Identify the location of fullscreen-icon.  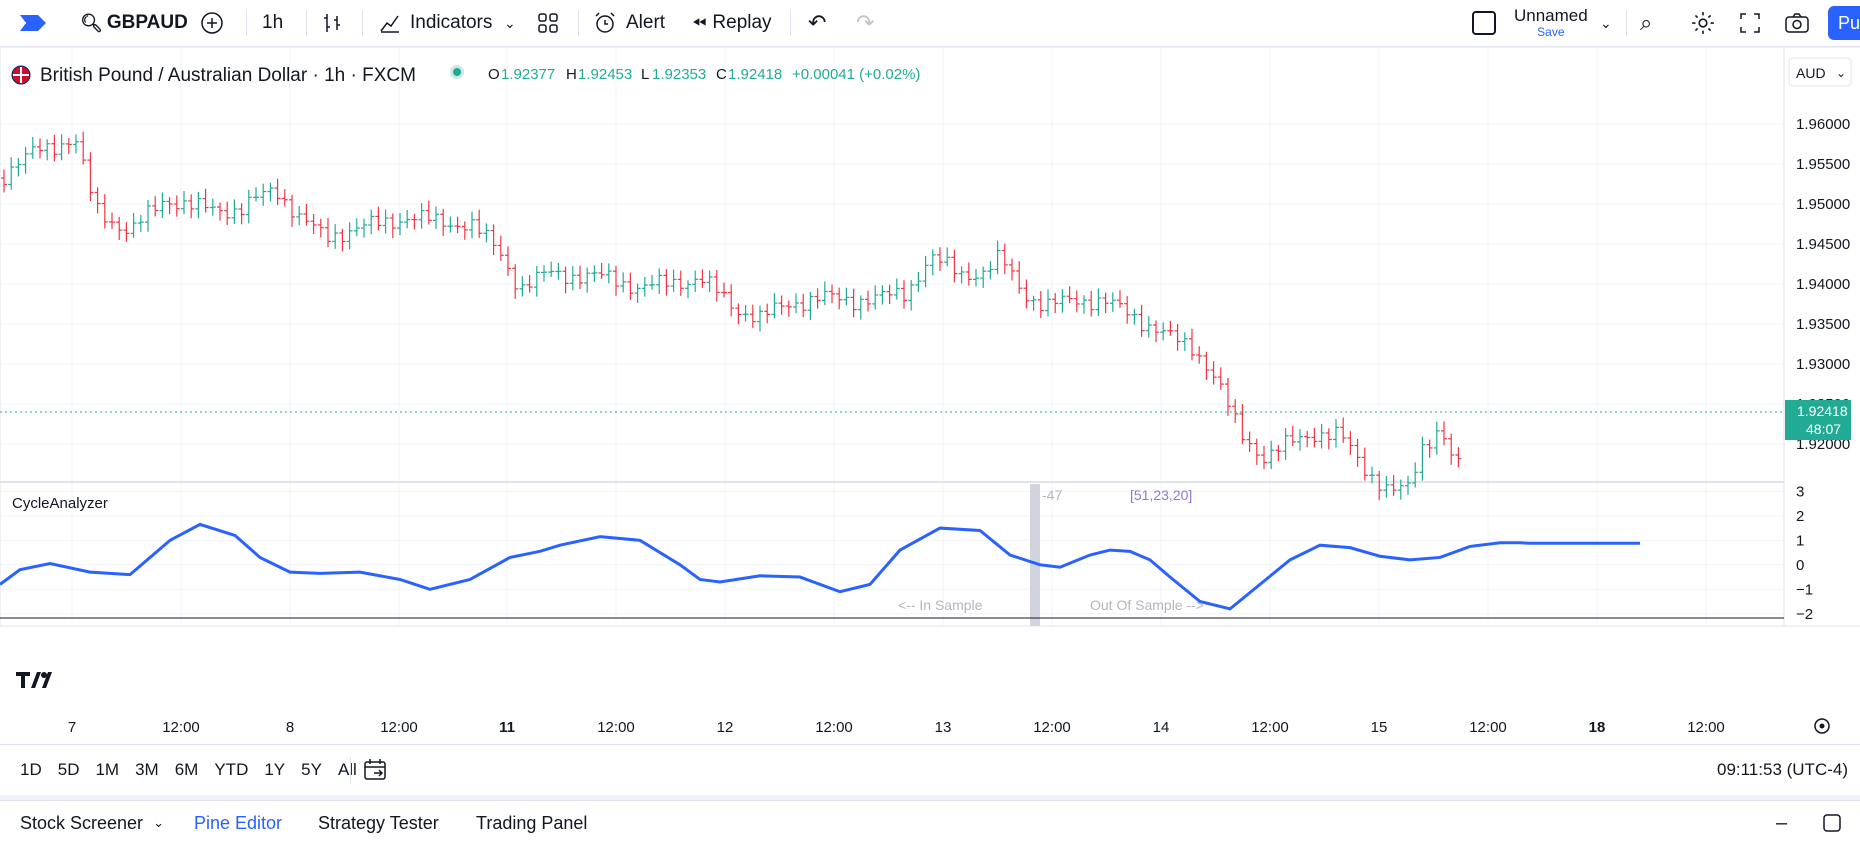
(1750, 23).